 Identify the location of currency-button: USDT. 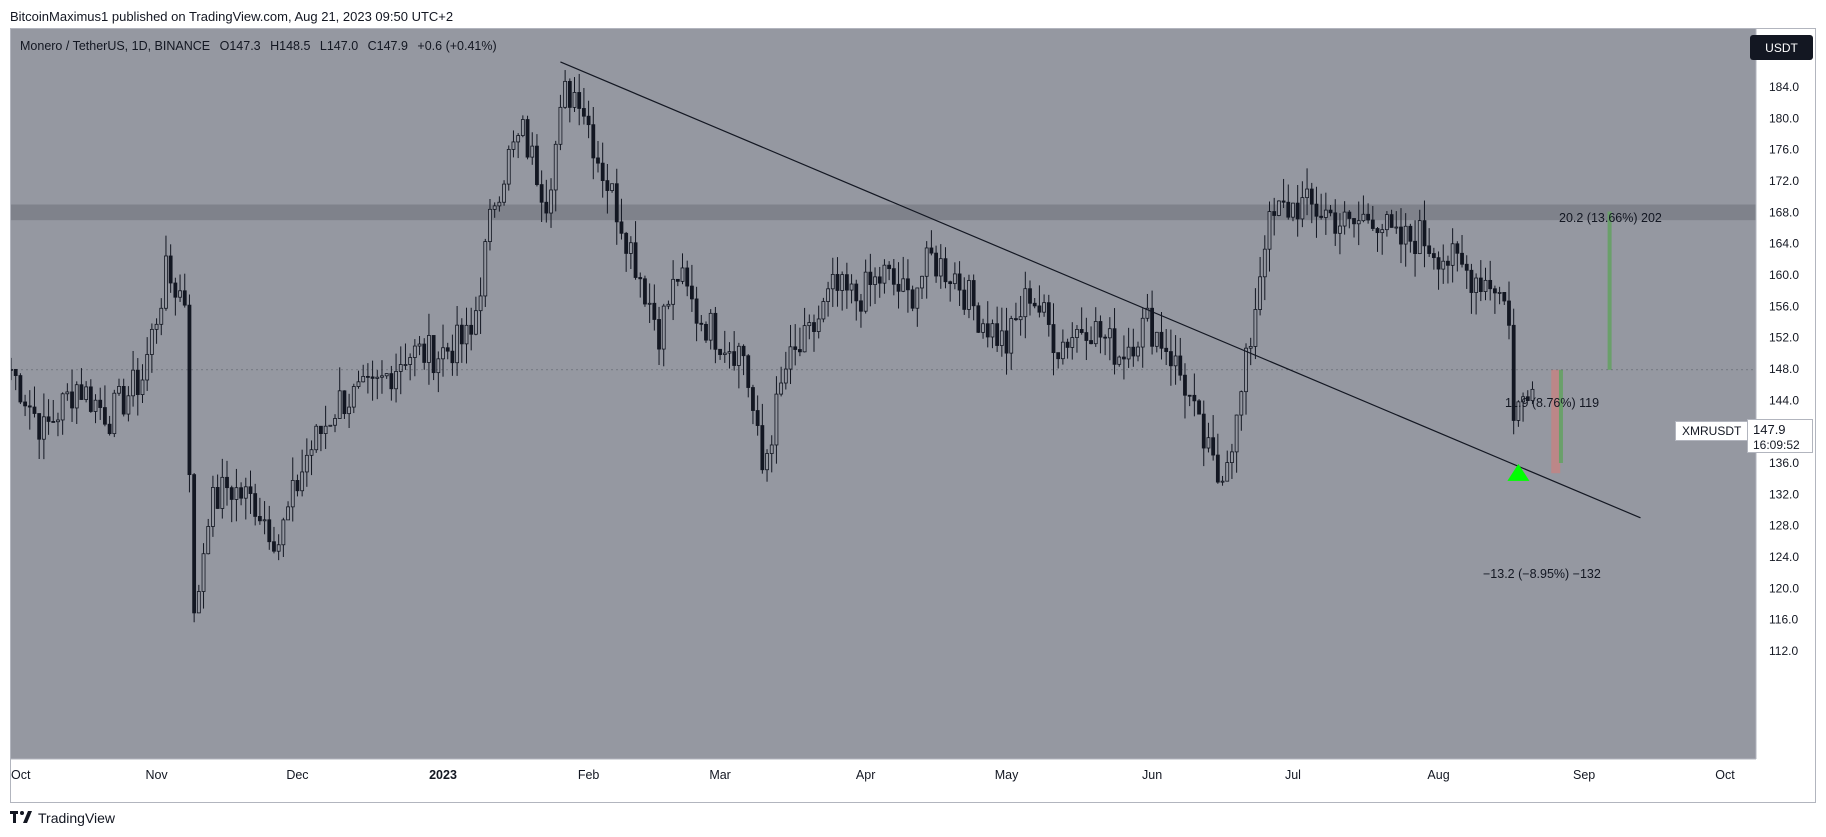
(1781, 47).